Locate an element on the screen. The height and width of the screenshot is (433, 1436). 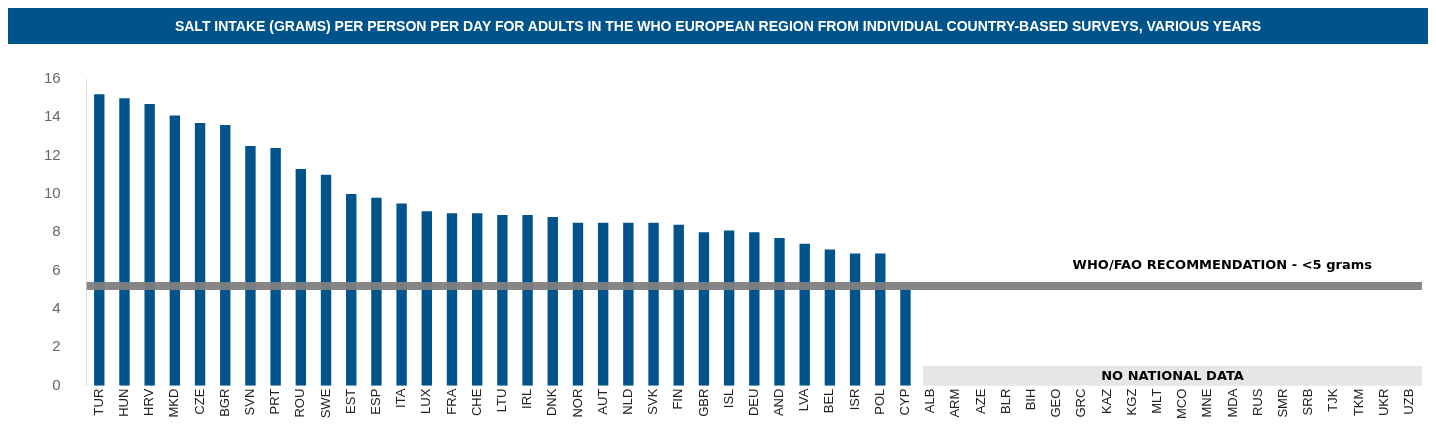
x-tick-label: SVN is located at coordinates (250, 402).